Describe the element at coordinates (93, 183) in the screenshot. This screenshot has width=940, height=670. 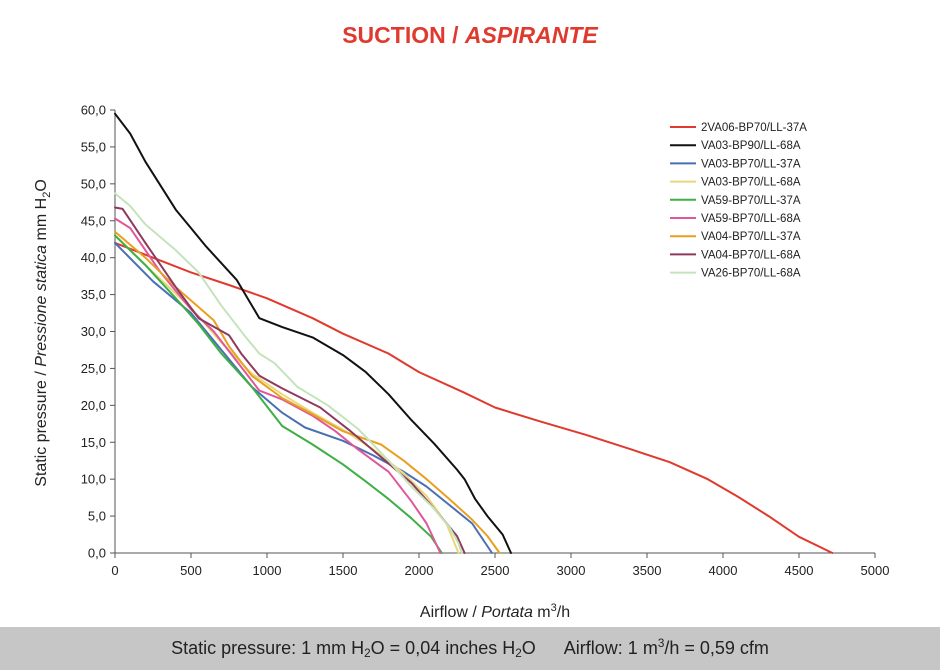
I see `y-tick-label: 50,0` at that location.